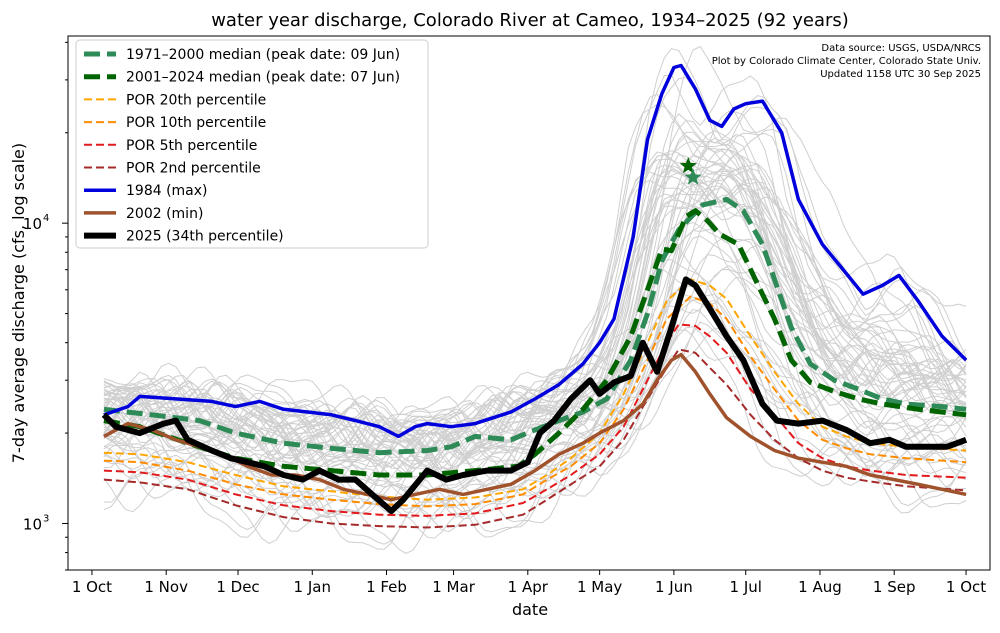 The width and height of the screenshot is (1000, 633). Describe the element at coordinates (453, 587) in the screenshot. I see `x-tick-label: 1 Mar` at that location.